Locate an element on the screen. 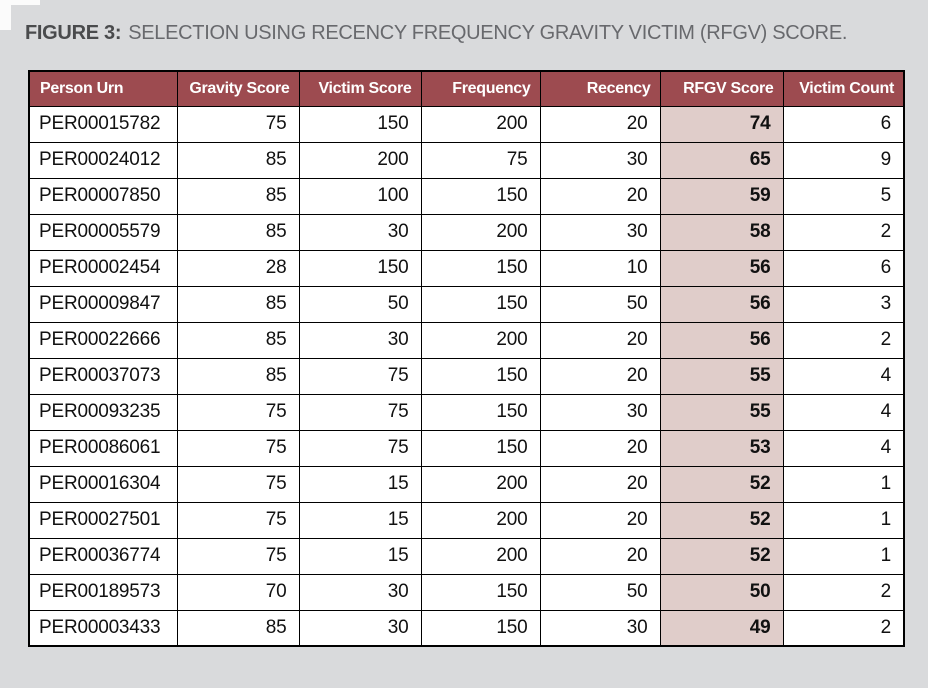  col-header-recency: Recency is located at coordinates (600, 88).